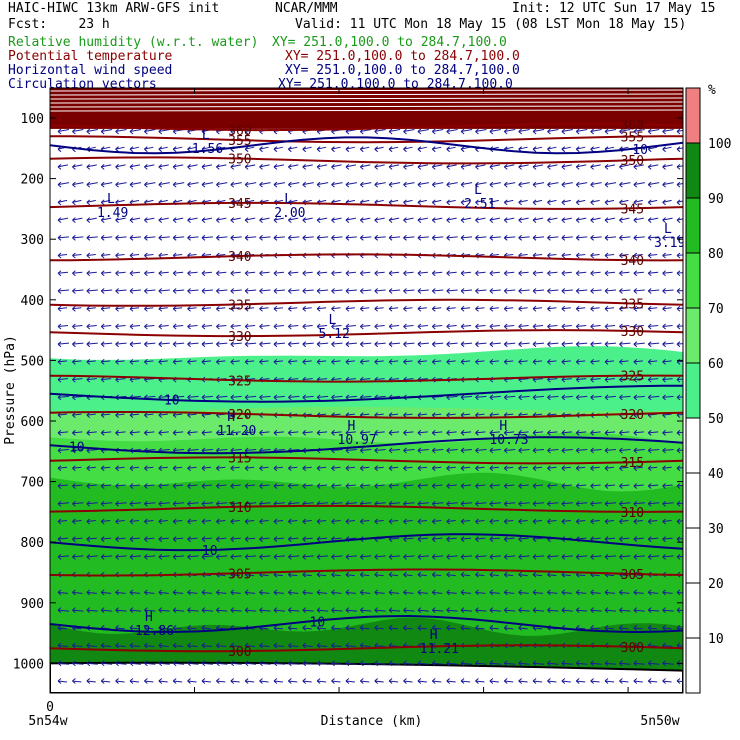  What do you see at coordinates (632, 125) in the screenshot?
I see `theta-contour-label: 360` at bounding box center [632, 125].